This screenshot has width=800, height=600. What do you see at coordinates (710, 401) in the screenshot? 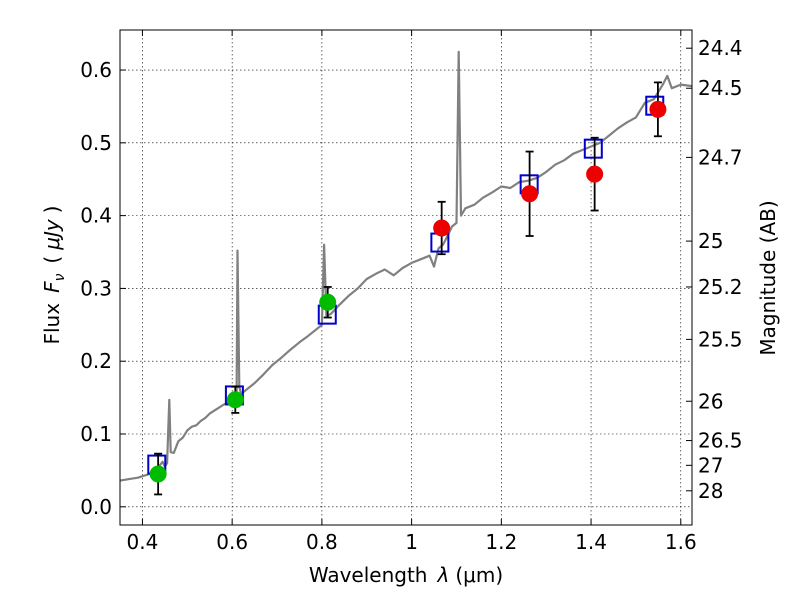
I see `y2-tick-label: 26` at bounding box center [710, 401].